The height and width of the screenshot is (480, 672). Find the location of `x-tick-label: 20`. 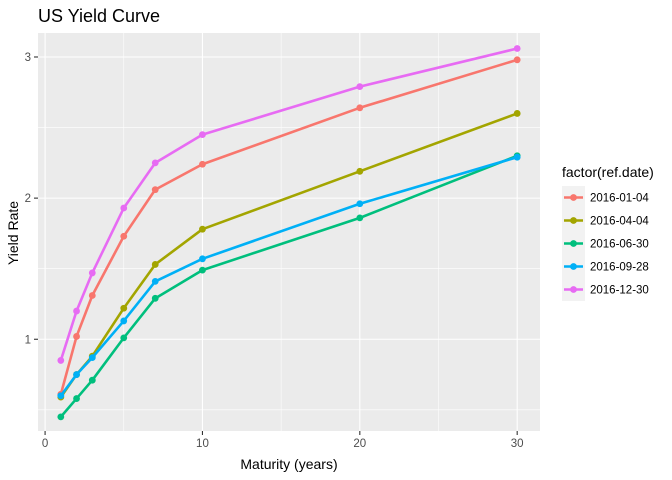

x-tick-label: 20 is located at coordinates (359, 444).